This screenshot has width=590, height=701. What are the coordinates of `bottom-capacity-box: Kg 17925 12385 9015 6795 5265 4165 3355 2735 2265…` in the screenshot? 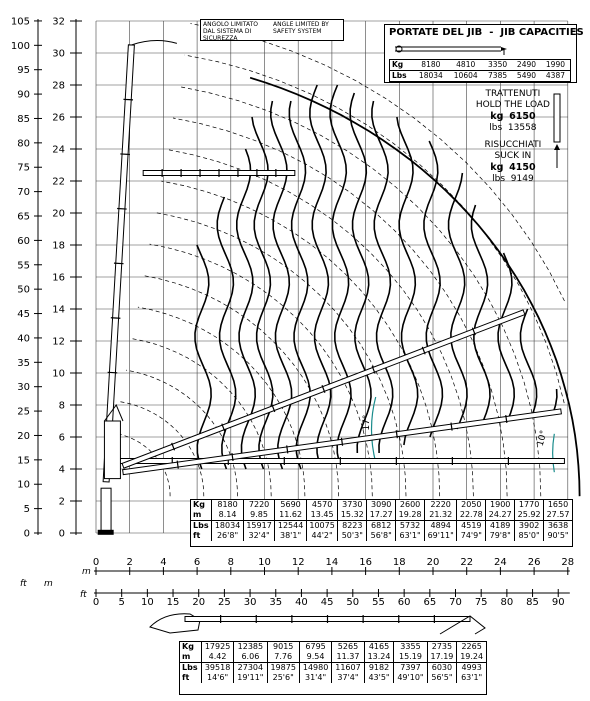 It's located at (333, 668).